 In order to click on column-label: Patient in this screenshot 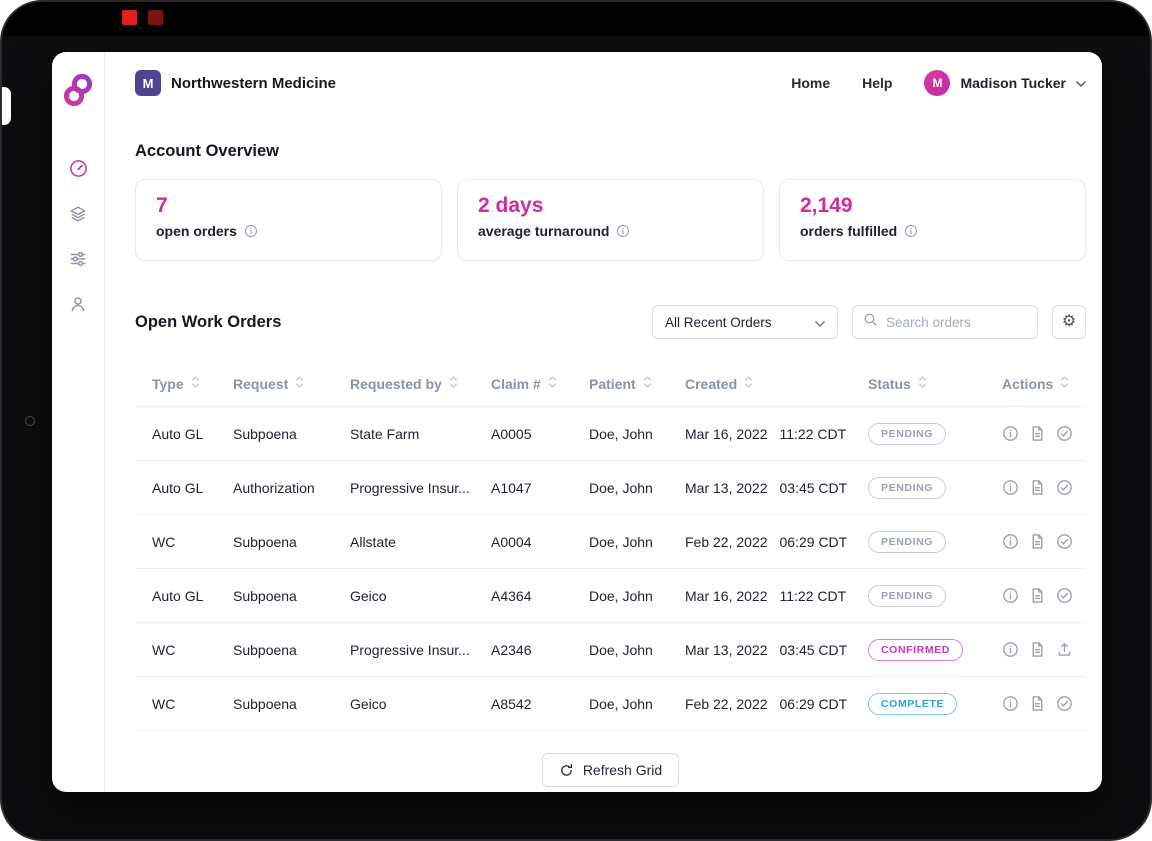, I will do `click(612, 383)`.